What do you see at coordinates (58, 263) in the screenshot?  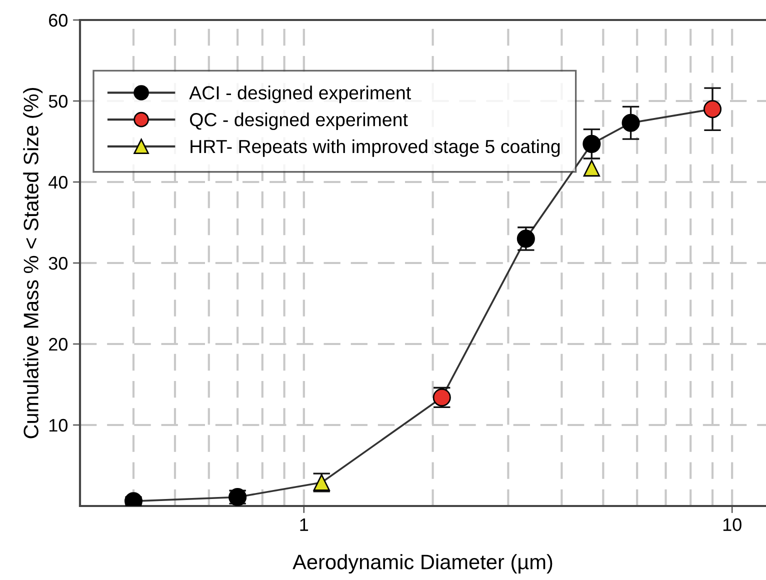 I see `y-tick-label: 30` at bounding box center [58, 263].